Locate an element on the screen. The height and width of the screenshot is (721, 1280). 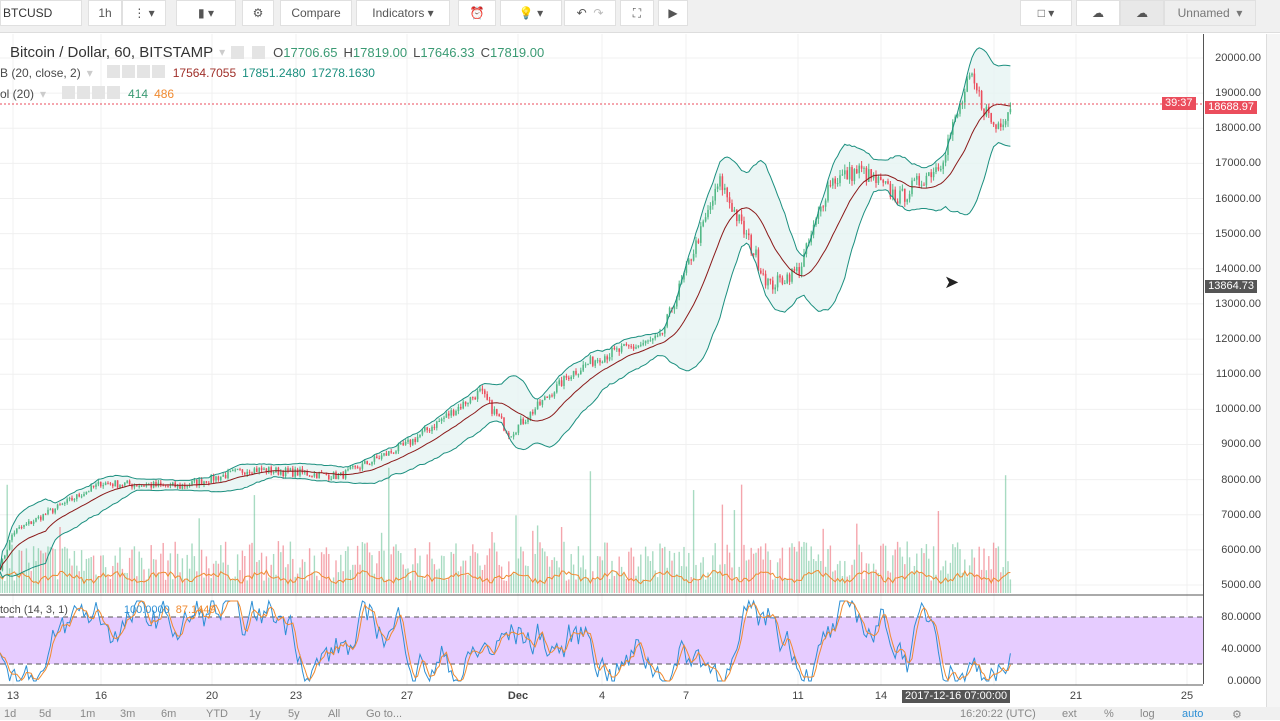
range-3m: 3m is located at coordinates (128, 714).